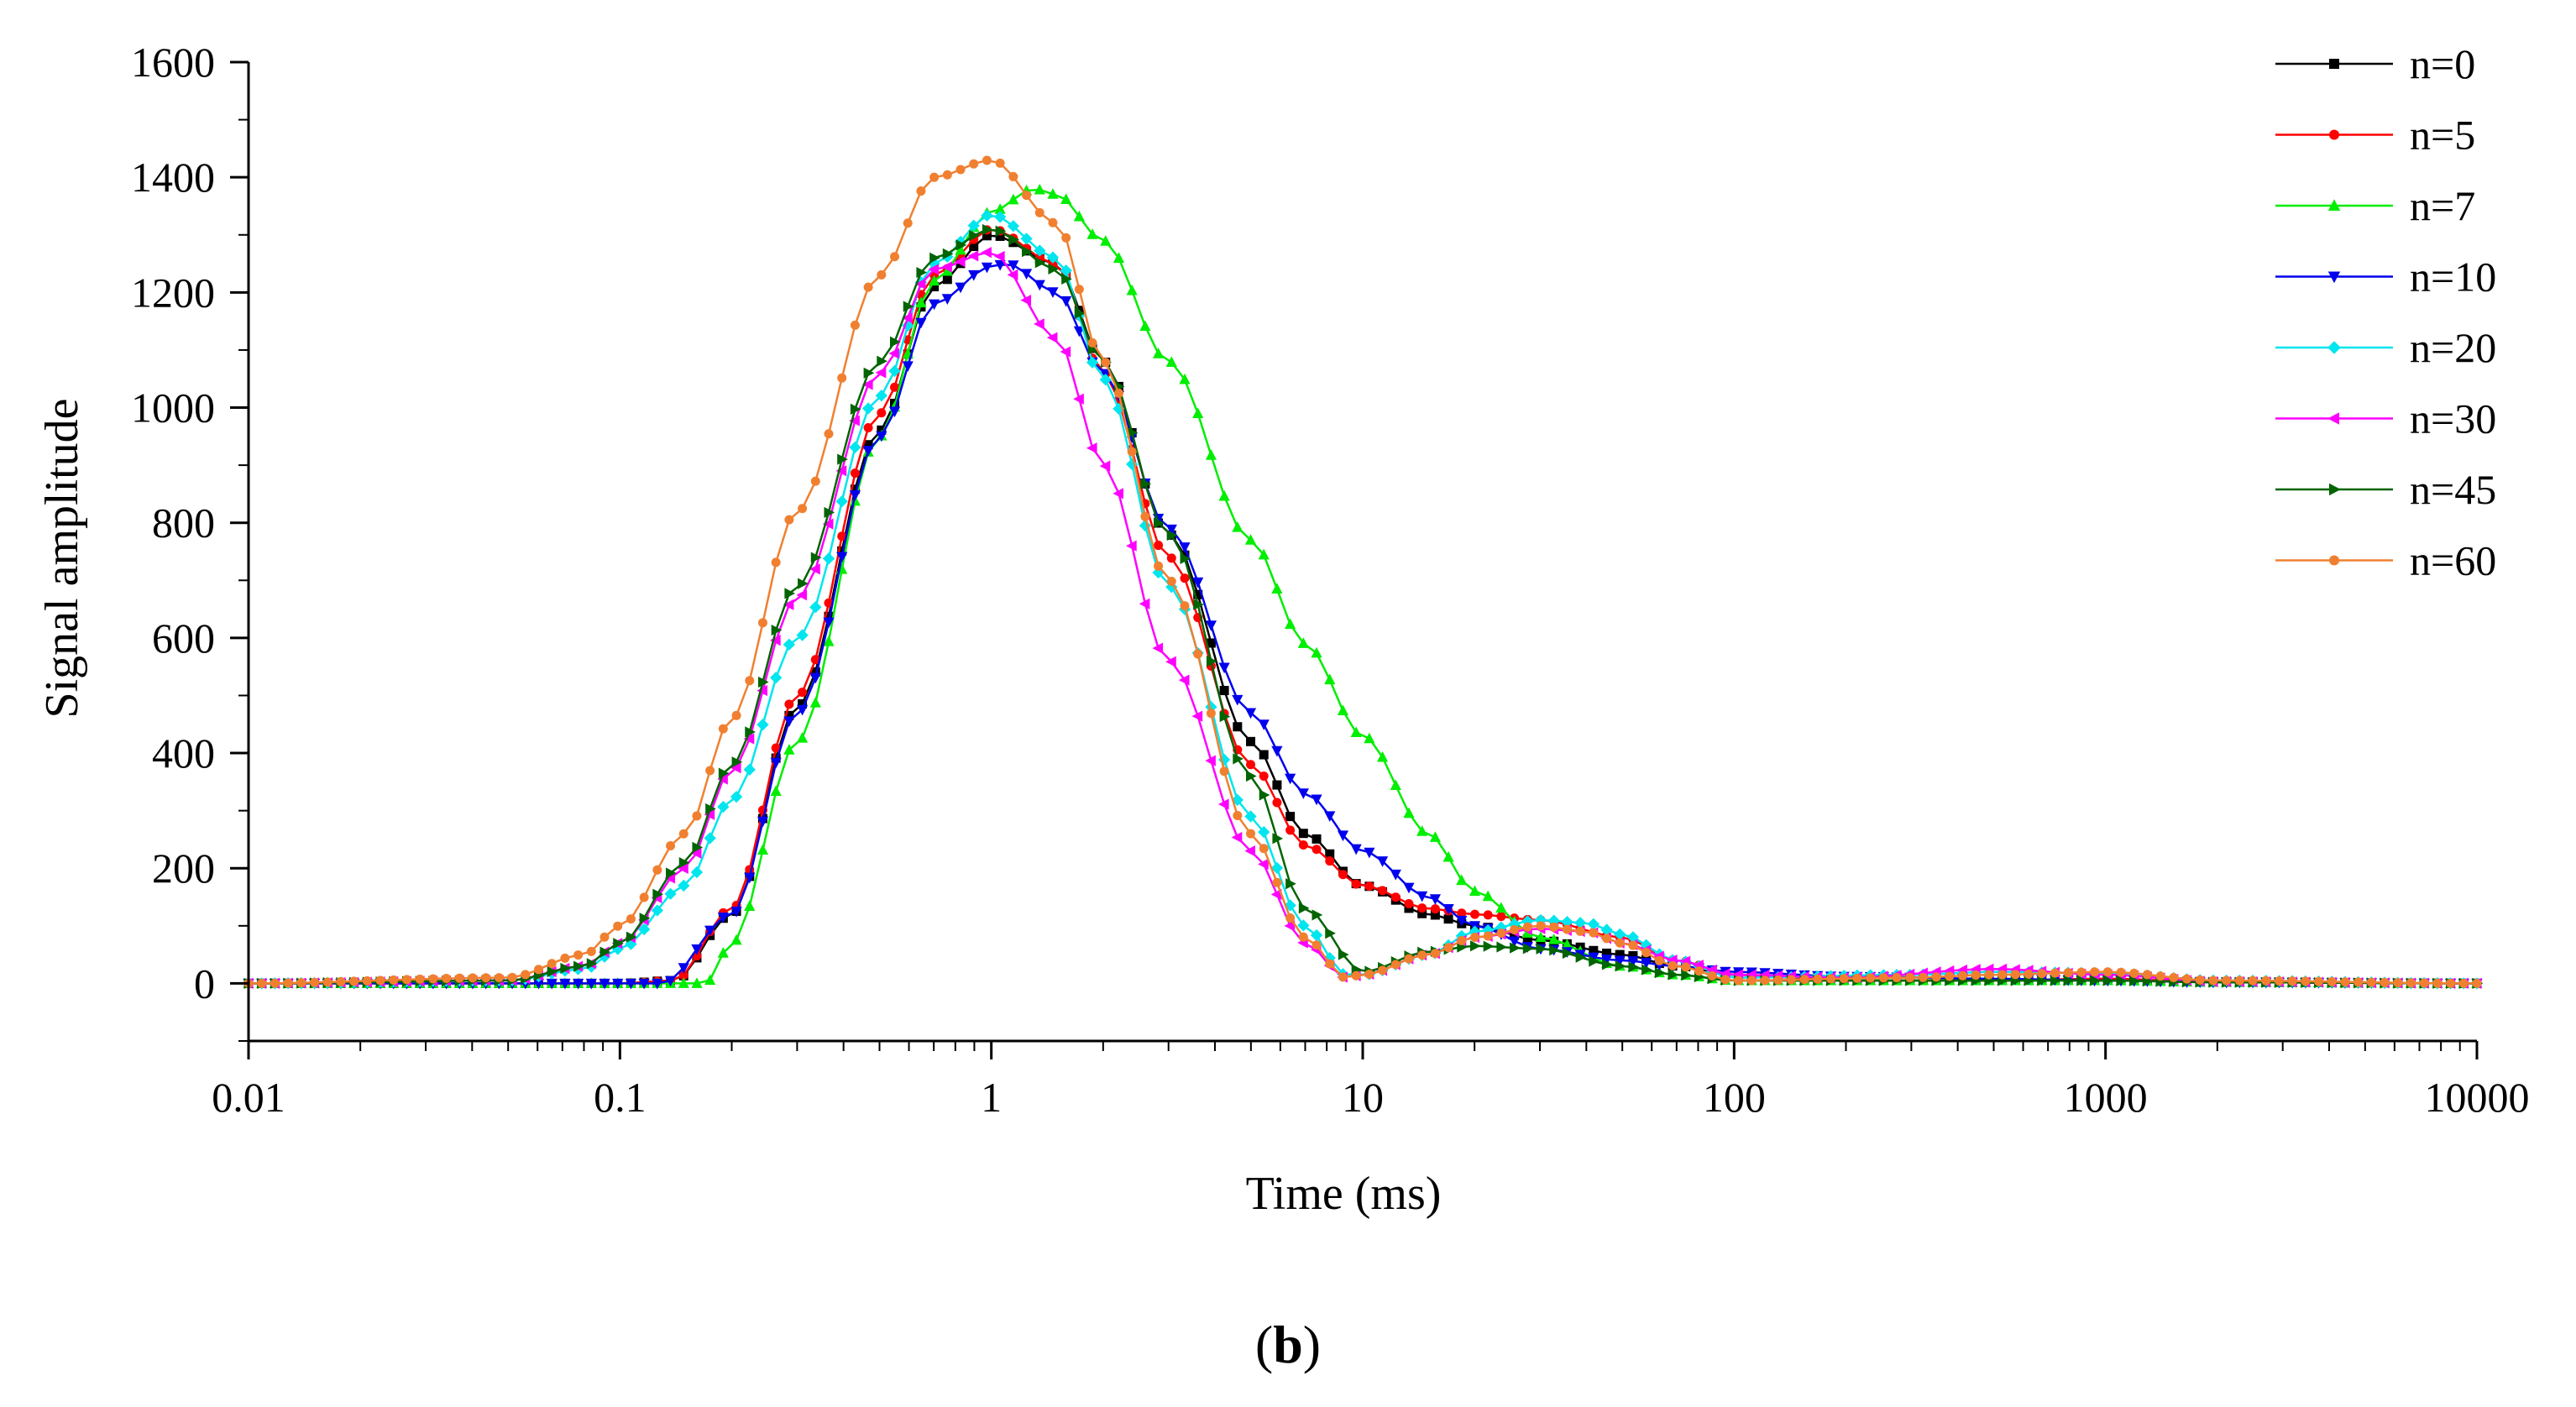 This screenshot has height=1407, width=2576. I want to click on legend-item: n=60, so click(2385, 560).